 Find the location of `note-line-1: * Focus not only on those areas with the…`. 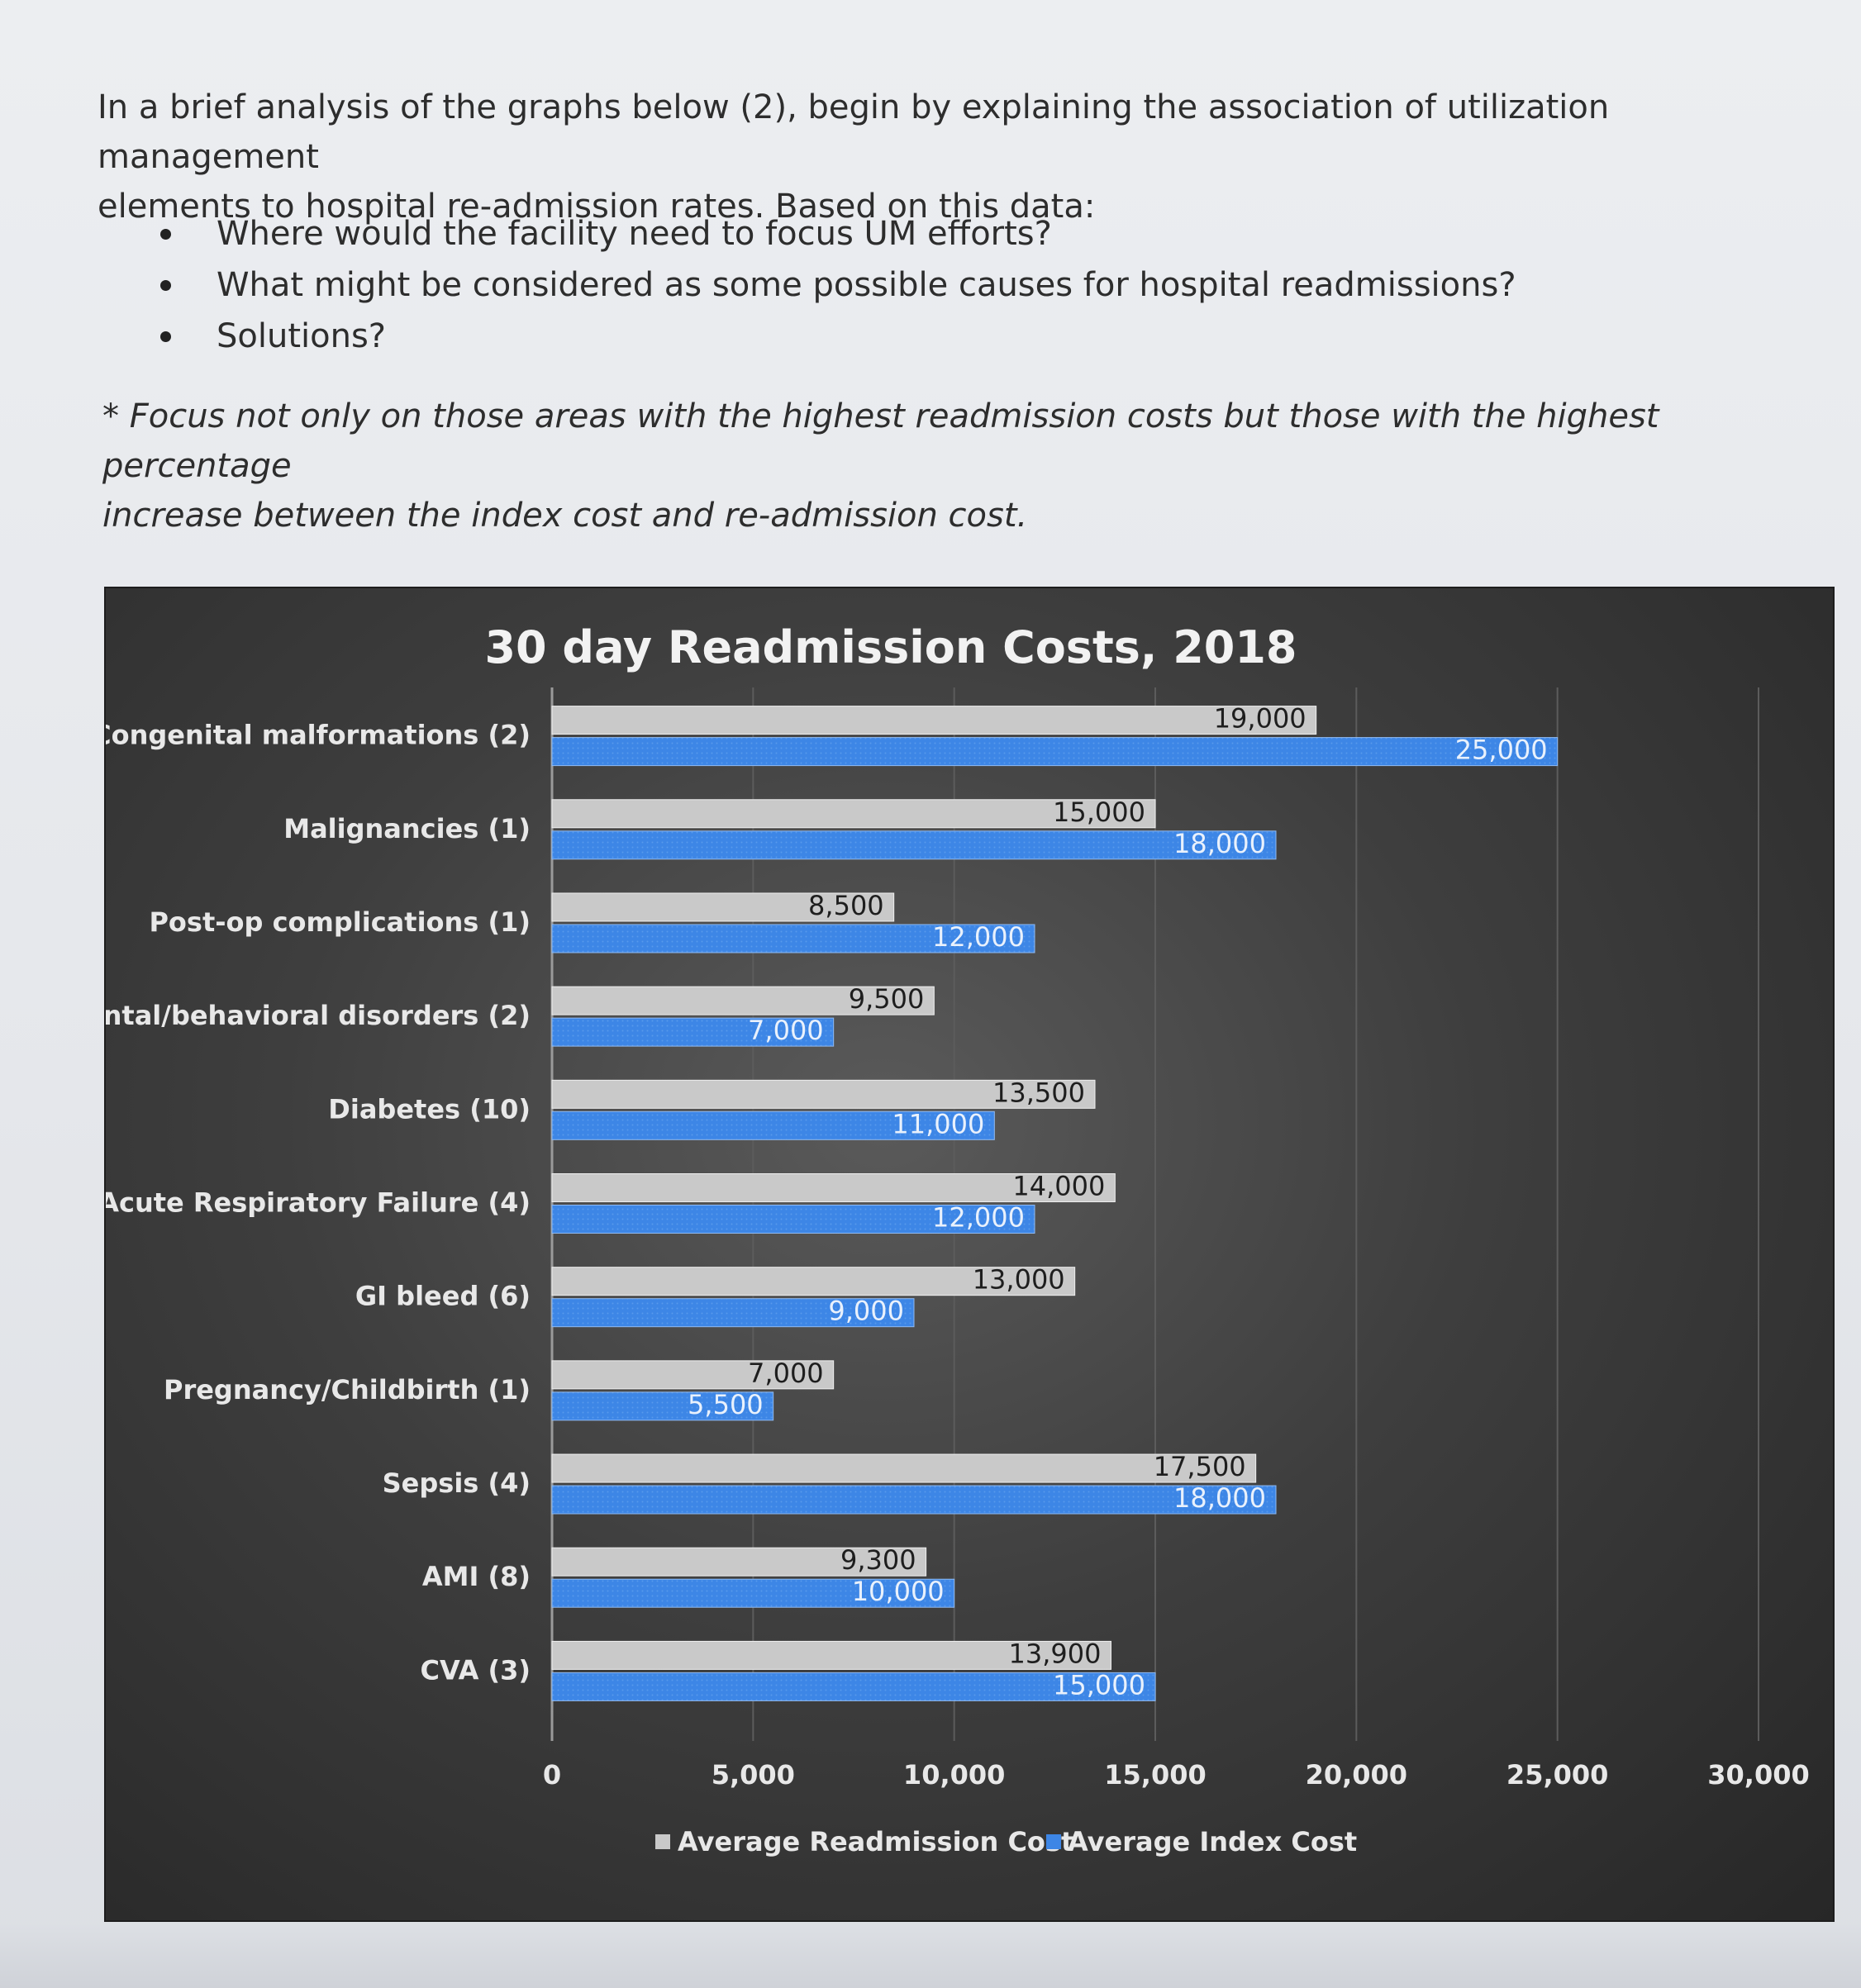

note-line-1: * Focus not only on those areas with the… is located at coordinates (880, 441).